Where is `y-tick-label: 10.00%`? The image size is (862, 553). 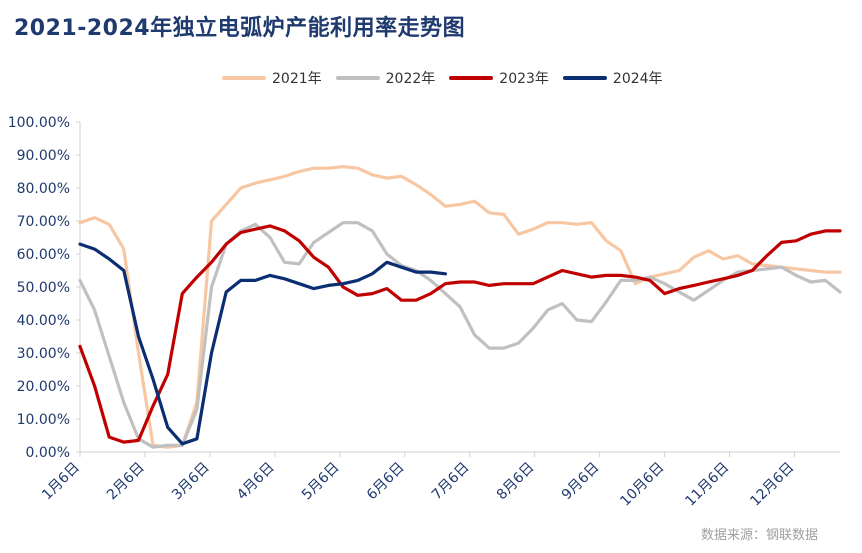 y-tick-label: 10.00% is located at coordinates (43, 420).